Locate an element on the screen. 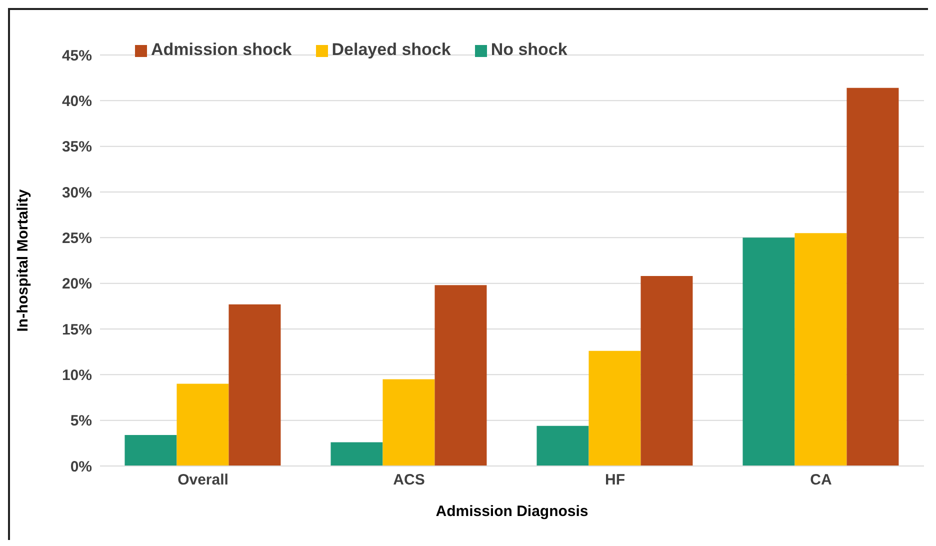 The height and width of the screenshot is (546, 936). legend-label: Delayed shock is located at coordinates (391, 49).